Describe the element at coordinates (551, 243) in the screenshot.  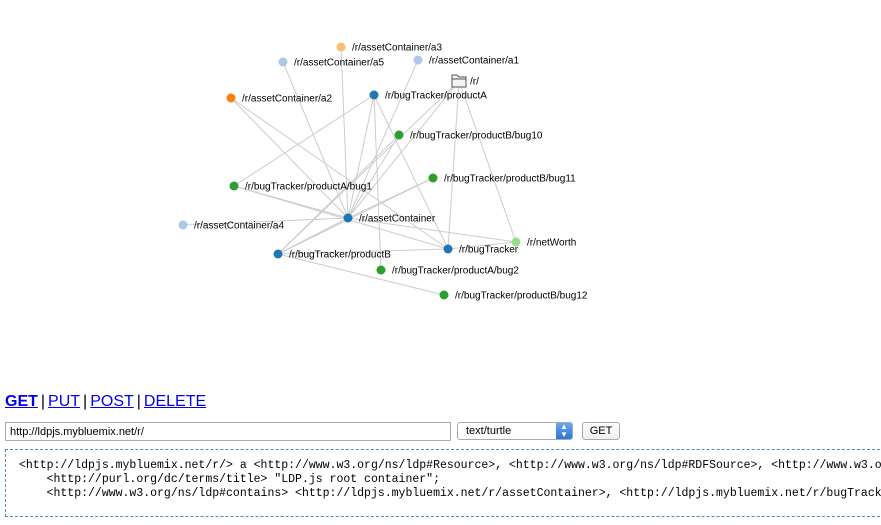
I see `node-label: /r/netWorth` at that location.